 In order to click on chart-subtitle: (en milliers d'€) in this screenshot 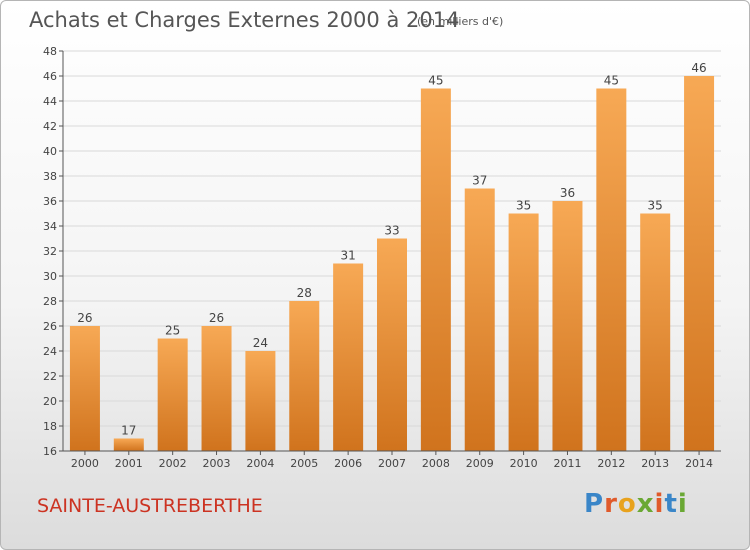, I will do `click(460, 21)`.